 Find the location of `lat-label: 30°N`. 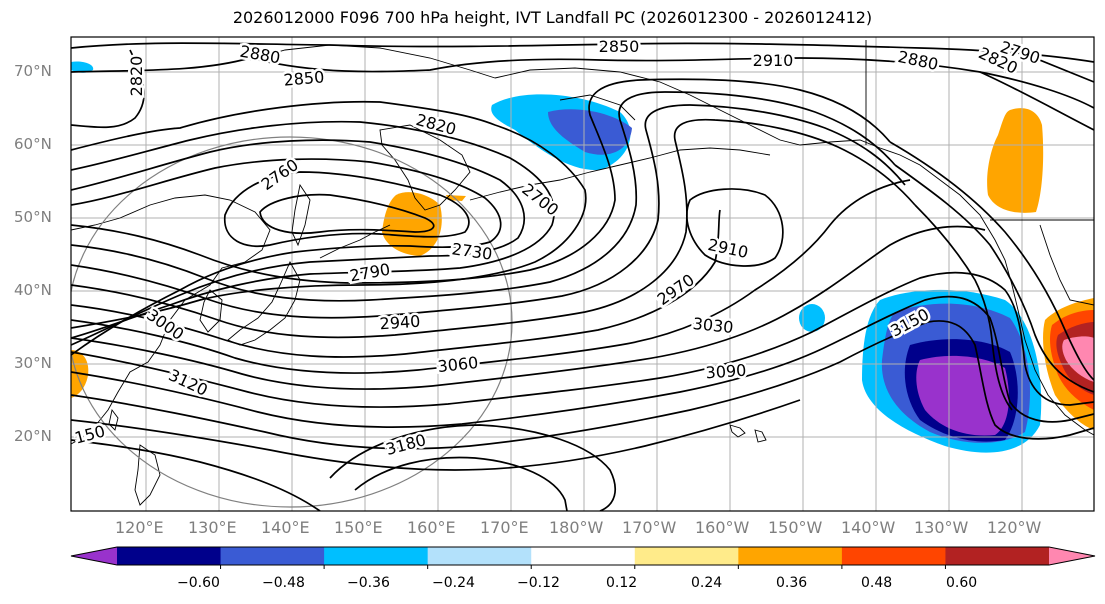

lat-label: 30°N is located at coordinates (33, 363).